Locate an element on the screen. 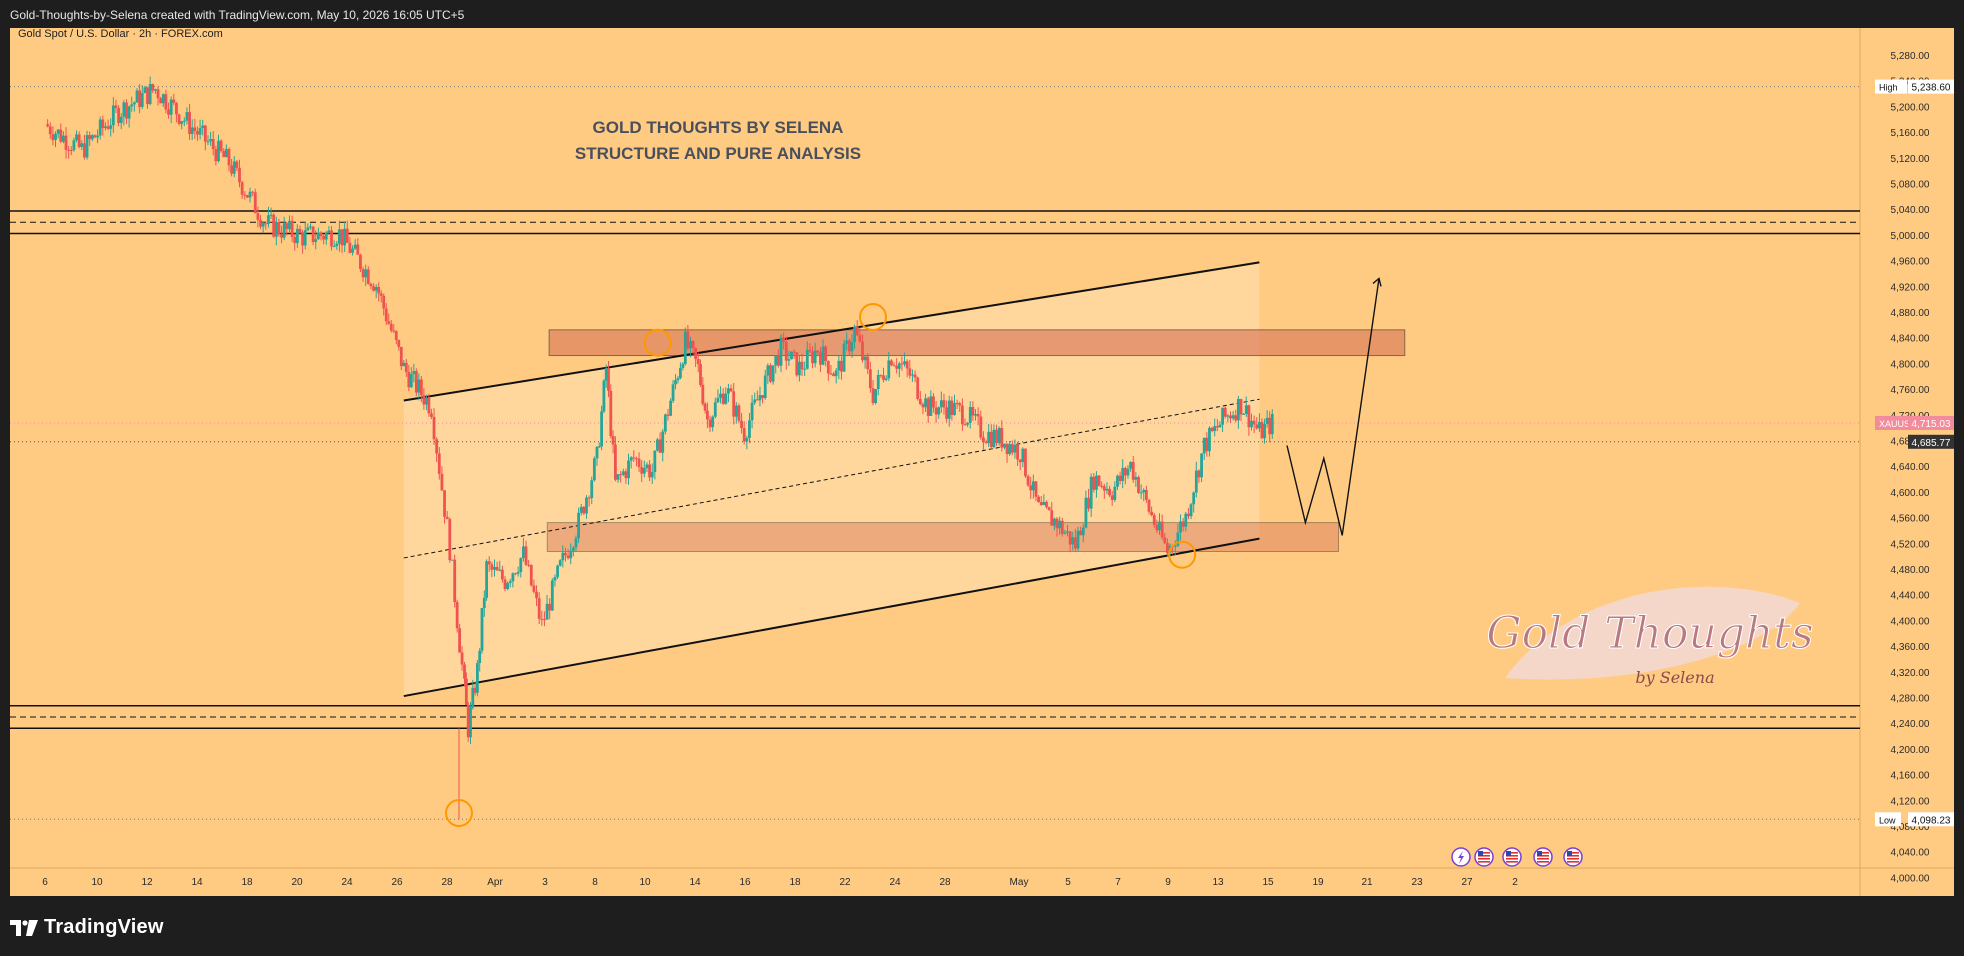  channel-upper-line is located at coordinates (831, 331).